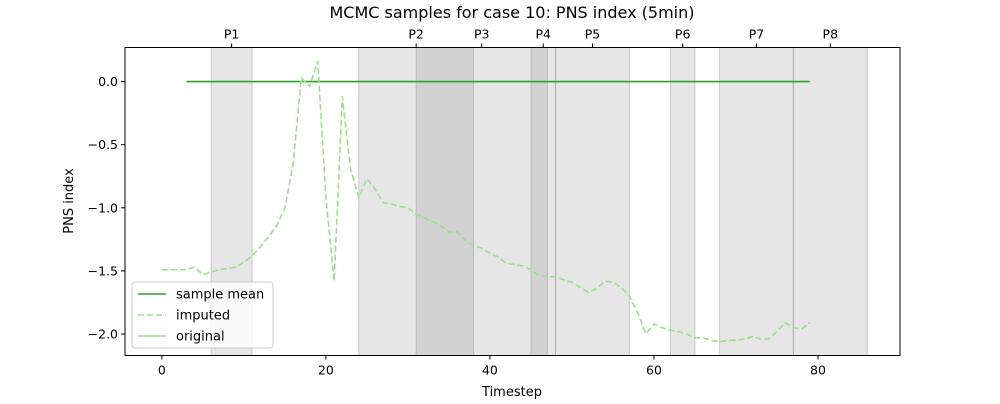 The height and width of the screenshot is (404, 1000). I want to click on phase-label-p1: P1, so click(232, 34).